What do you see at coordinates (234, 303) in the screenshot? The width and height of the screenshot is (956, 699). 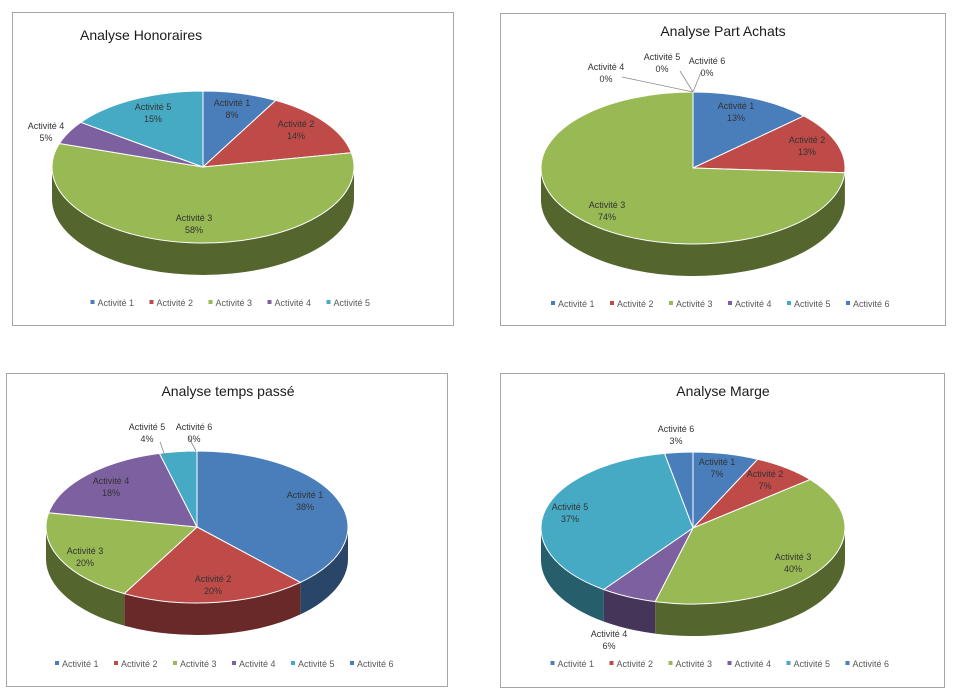 I see `legend-label: Activité 3` at bounding box center [234, 303].